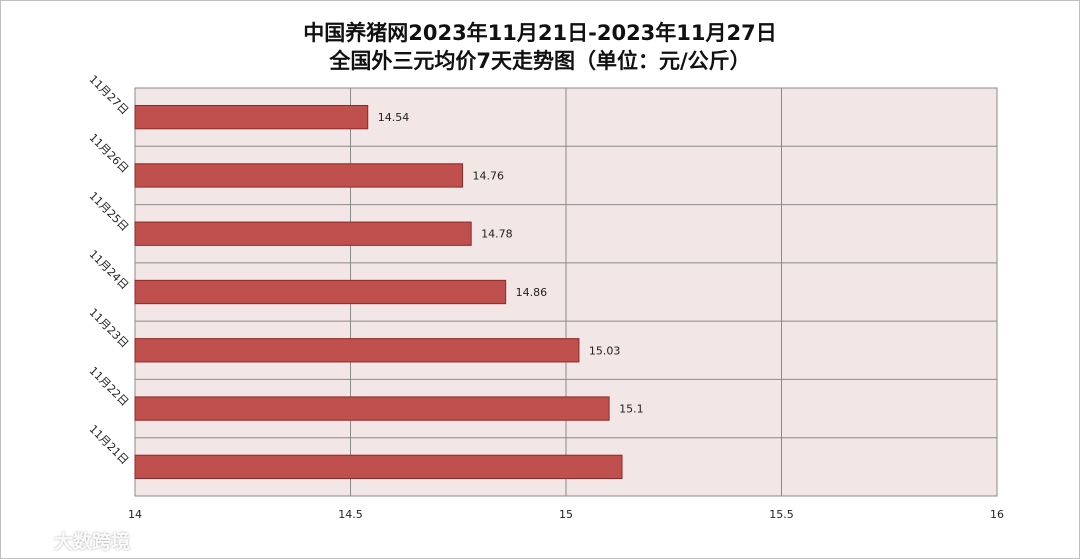 Image resolution: width=1080 pixels, height=559 pixels. I want to click on y-tick-label: 11月26日, so click(109, 153).